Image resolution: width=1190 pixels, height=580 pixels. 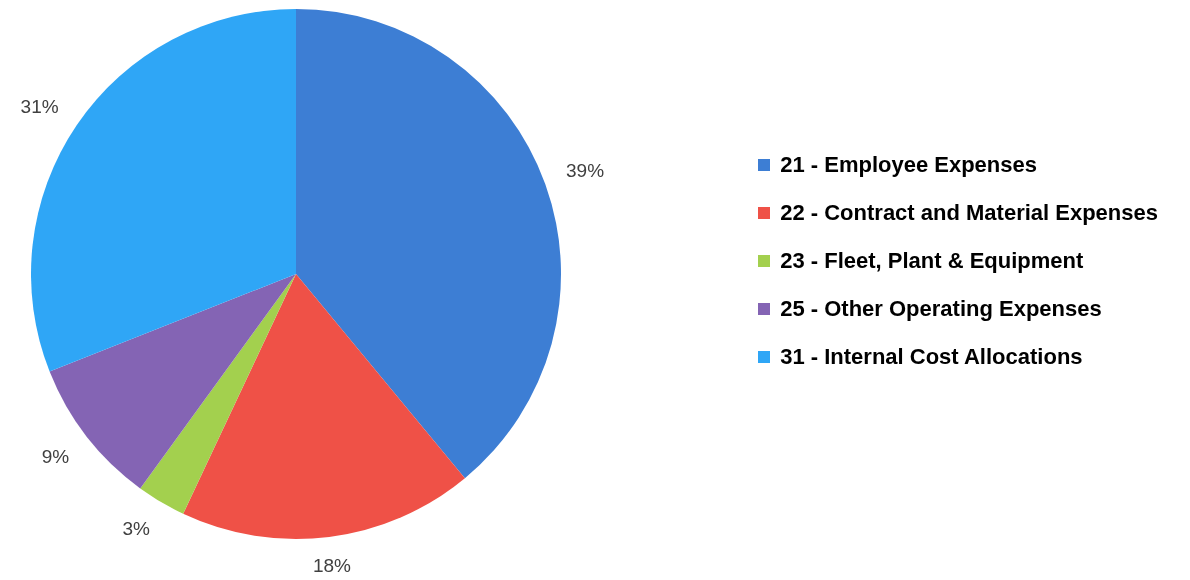 I want to click on legend-label: 25 - Other Operating Expenses, so click(x=941, y=308).